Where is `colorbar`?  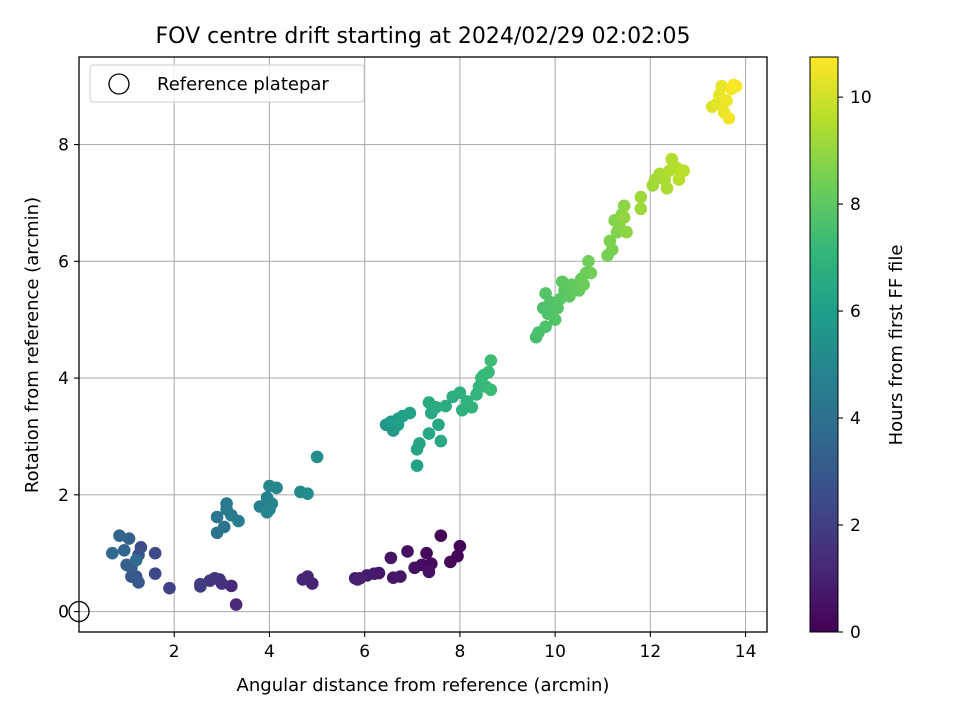
colorbar is located at coordinates (824, 344).